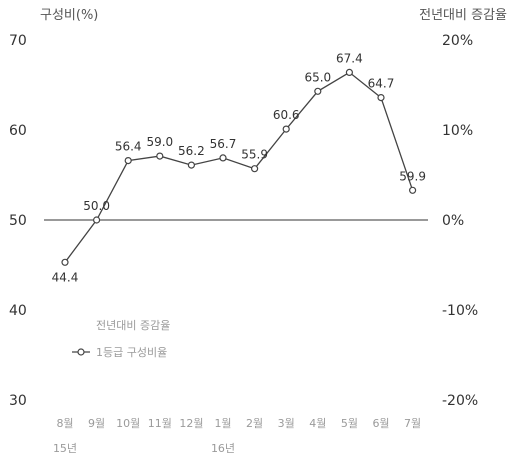 This screenshot has width=517, height=456. Describe the element at coordinates (412, 423) in the screenshot. I see `x-axis-tick-label: 7월` at that location.